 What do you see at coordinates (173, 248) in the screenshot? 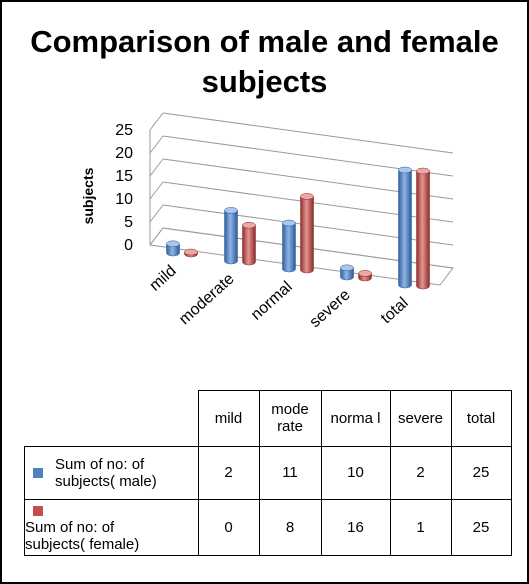
I see `bar-male-mild` at bounding box center [173, 248].